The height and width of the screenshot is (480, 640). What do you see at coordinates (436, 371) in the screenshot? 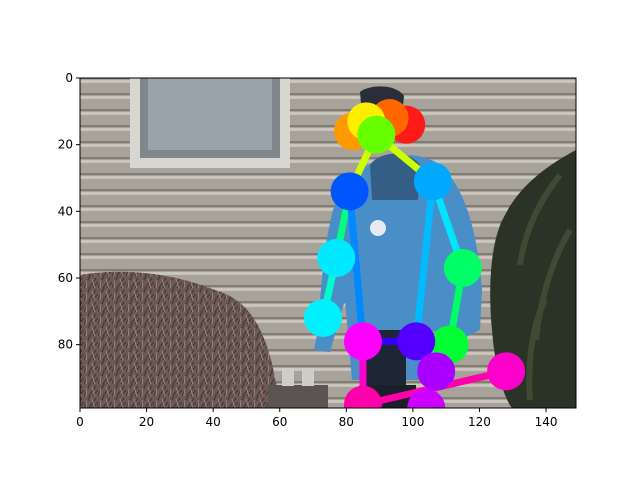
I see `joint-left-knee` at bounding box center [436, 371].